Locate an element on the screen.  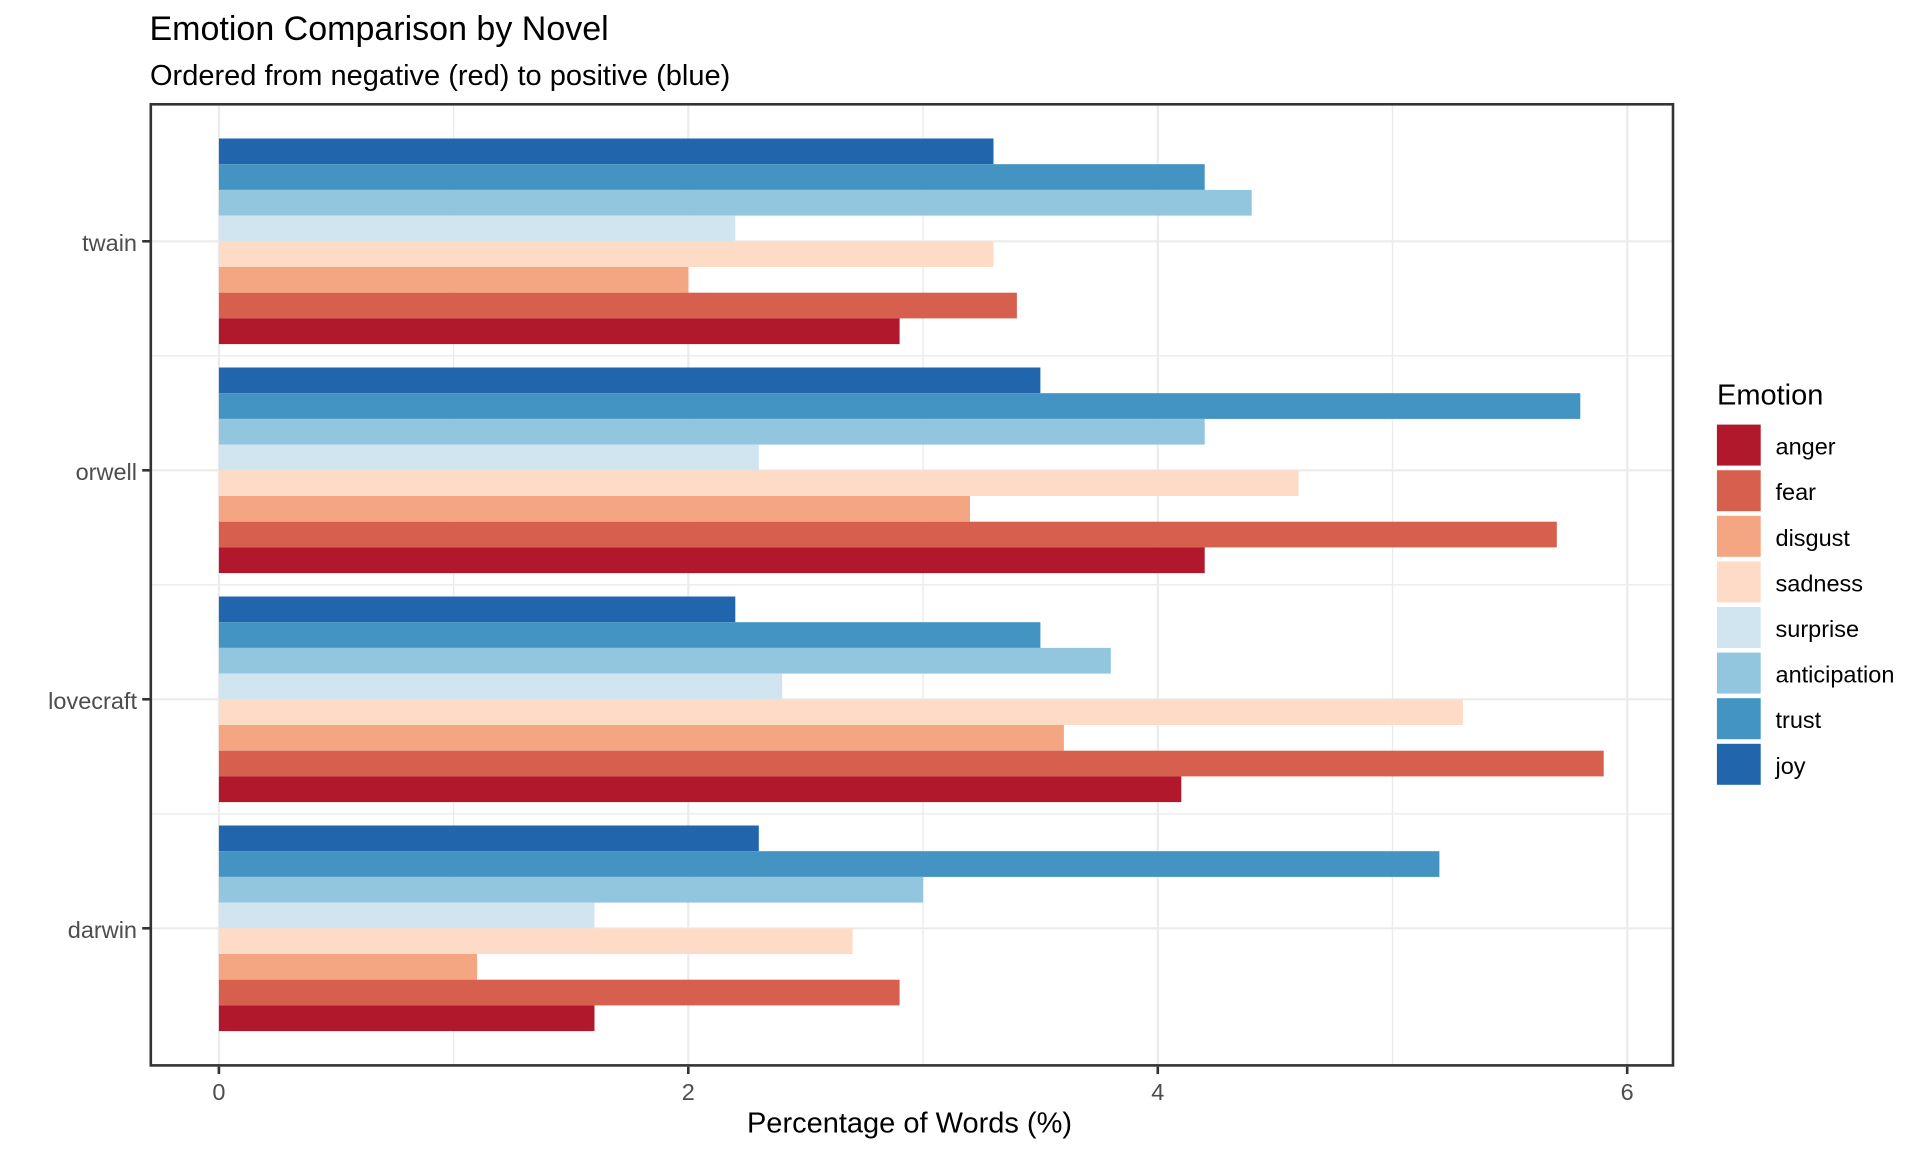
svg-text: Percentage of Words (%) is located at coordinates (909, 1124).